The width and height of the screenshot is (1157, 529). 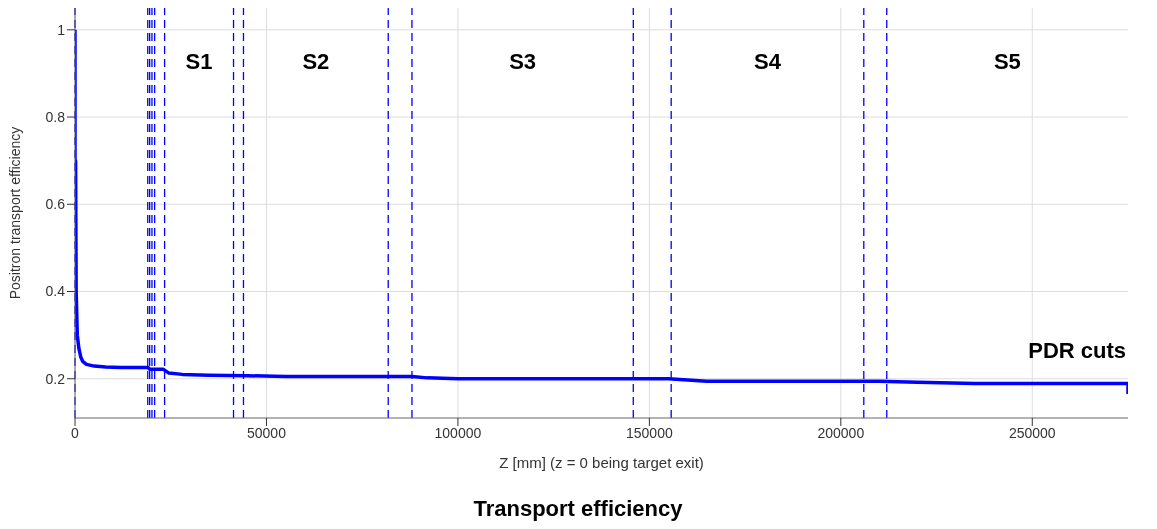 What do you see at coordinates (1077, 351) in the screenshot?
I see `annotation: PDR cuts` at bounding box center [1077, 351].